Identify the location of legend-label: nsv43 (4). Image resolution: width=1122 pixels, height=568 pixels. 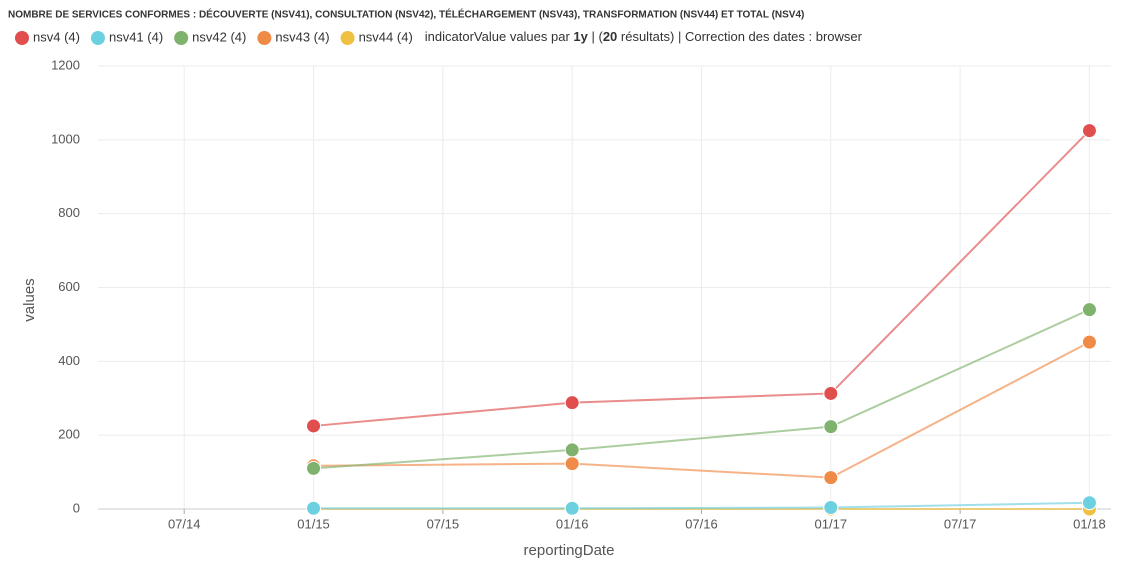
(302, 36).